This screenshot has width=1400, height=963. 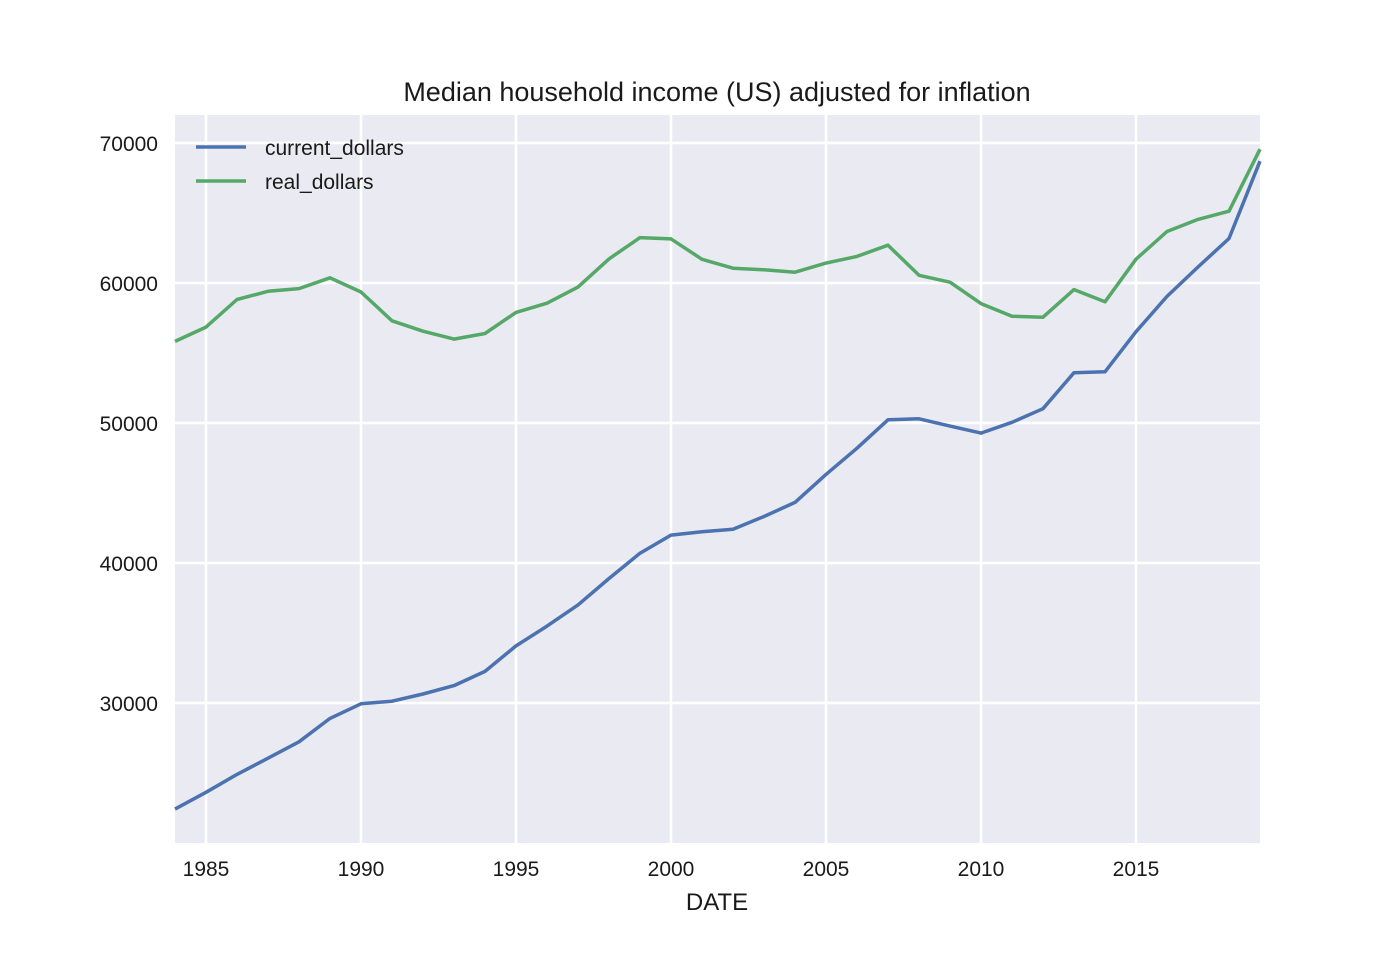 What do you see at coordinates (516, 869) in the screenshot?
I see `x-tick-label: 1995` at bounding box center [516, 869].